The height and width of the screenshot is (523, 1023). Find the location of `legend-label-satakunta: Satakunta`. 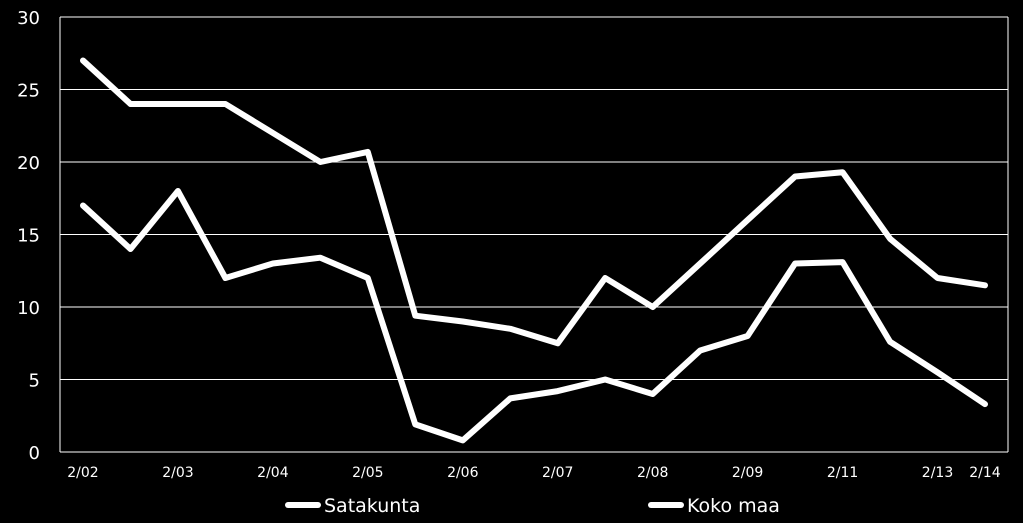

legend-label-satakunta: Satakunta is located at coordinates (372, 506).